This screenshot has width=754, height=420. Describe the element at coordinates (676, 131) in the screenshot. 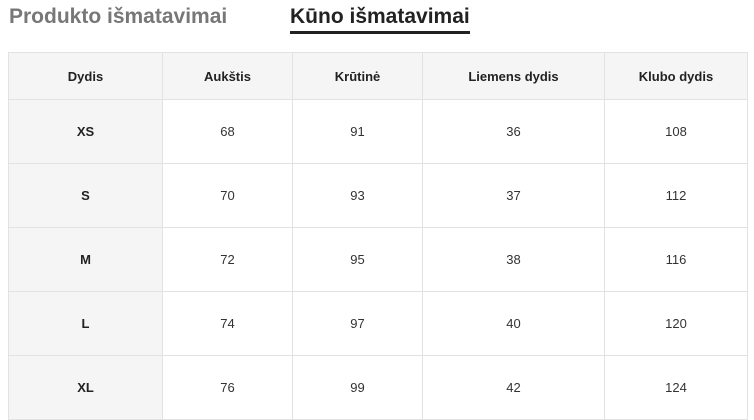

I see `cell-hips: 108` at that location.